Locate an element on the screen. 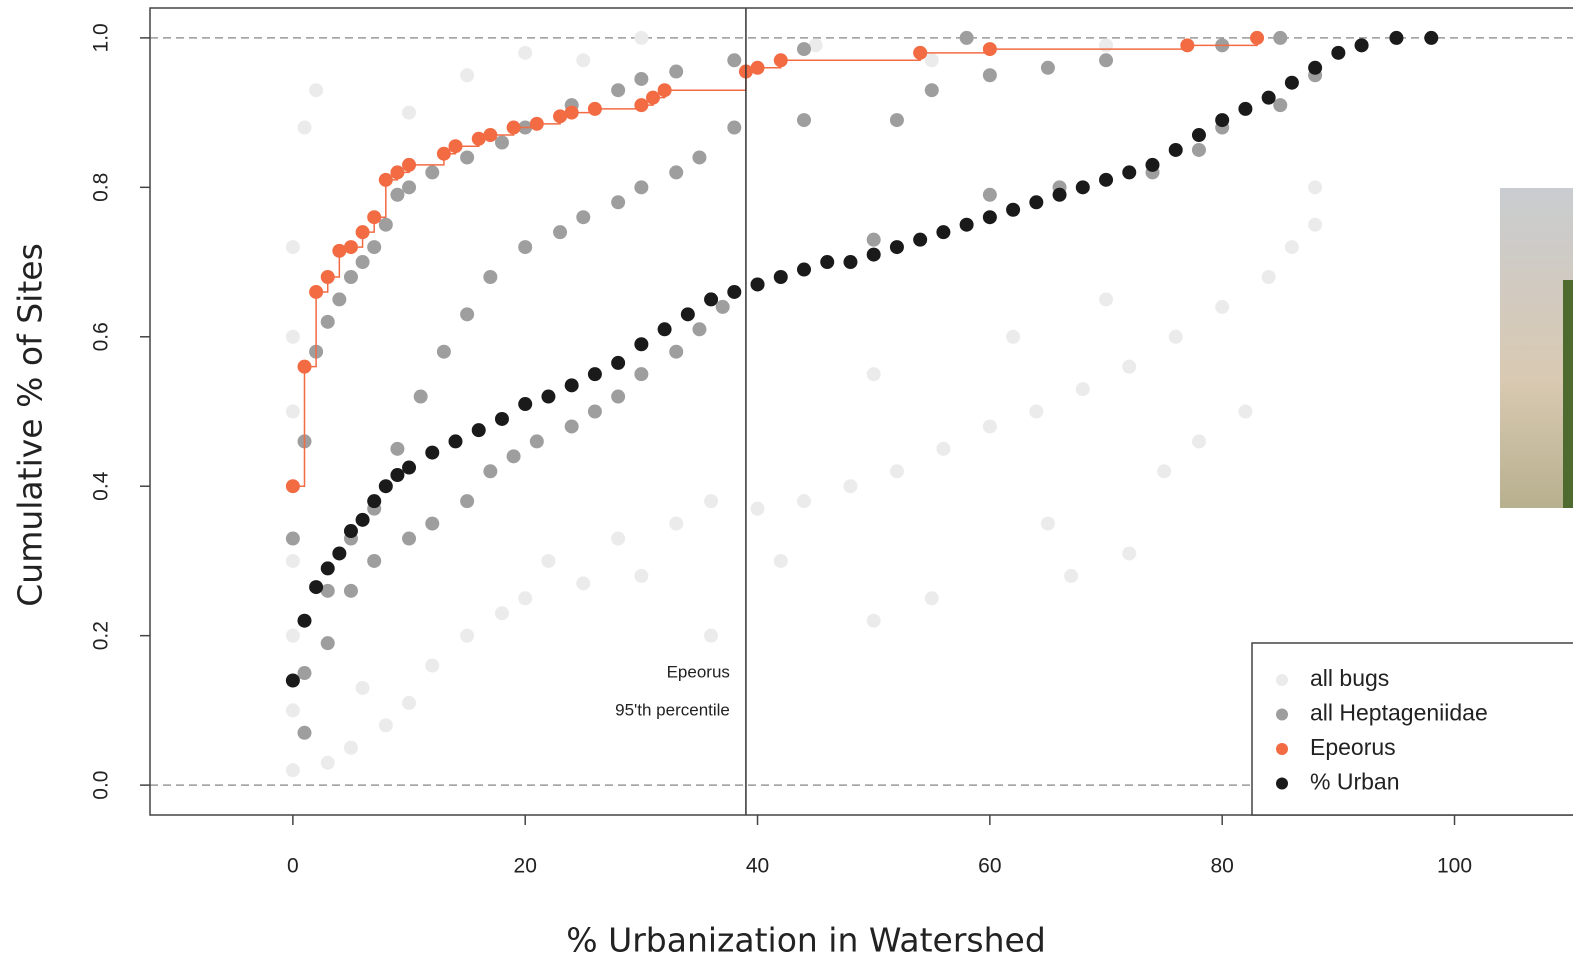 Image resolution: width=1573 pixels, height=964 pixels. x-tick-label: 40 is located at coordinates (757, 866).